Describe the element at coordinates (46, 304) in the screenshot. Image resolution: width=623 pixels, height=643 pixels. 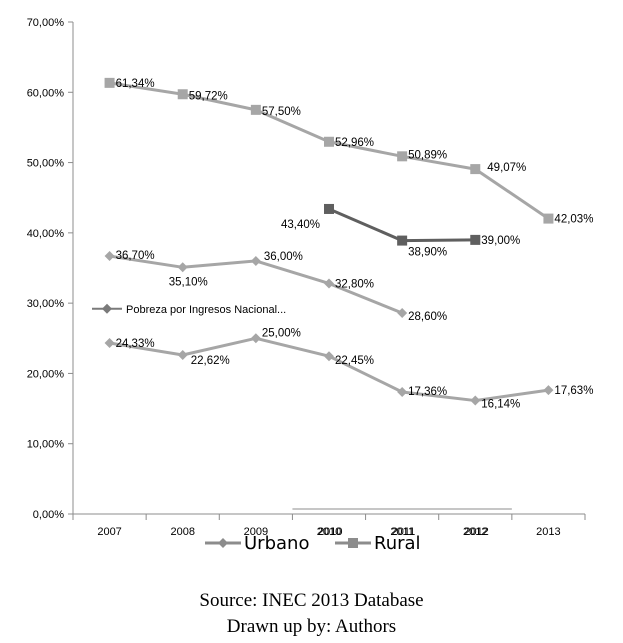
I see `y-tick-label: 30,00%` at that location.